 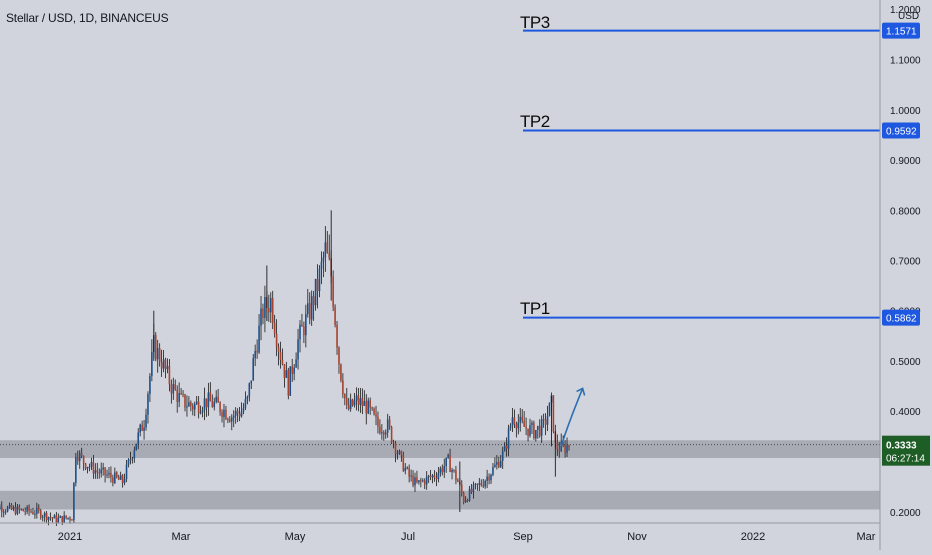 I want to click on support-zones, so click(x=440, y=475).